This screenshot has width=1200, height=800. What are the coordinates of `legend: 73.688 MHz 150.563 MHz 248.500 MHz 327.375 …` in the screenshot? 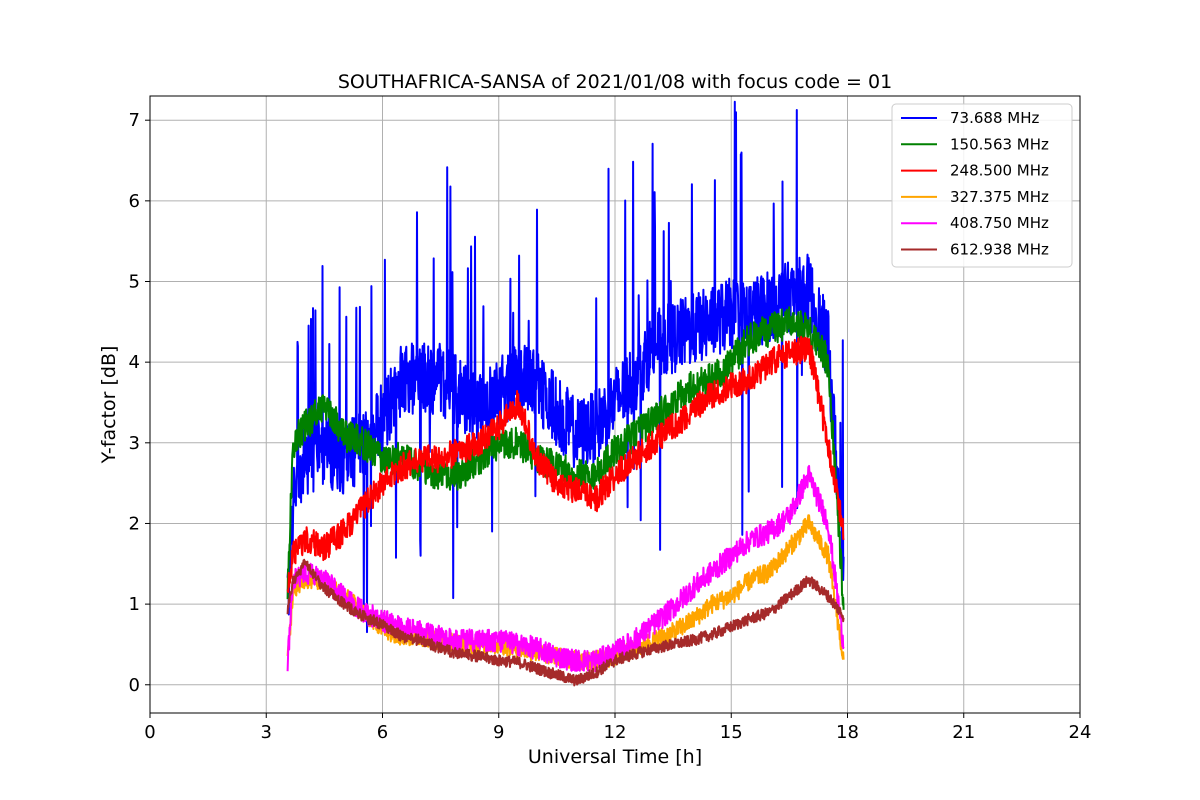 It's located at (982, 185).